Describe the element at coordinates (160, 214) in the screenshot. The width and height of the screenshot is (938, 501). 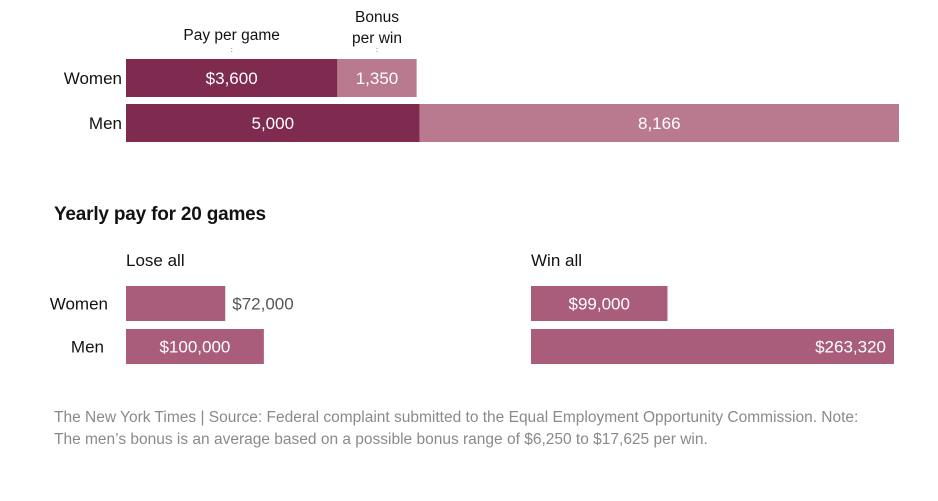
I see `yearly-pay-title: Yearly pay for 20 games` at that location.